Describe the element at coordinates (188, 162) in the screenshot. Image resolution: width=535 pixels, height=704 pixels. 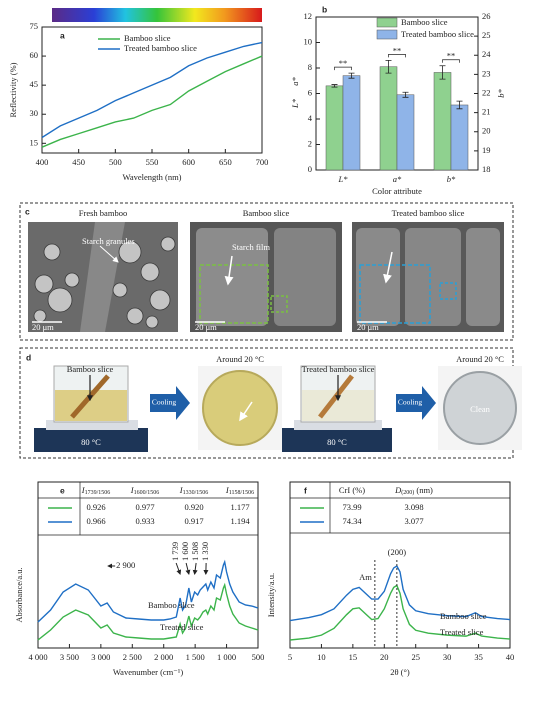
I see `x-tick-label: 600` at that location.